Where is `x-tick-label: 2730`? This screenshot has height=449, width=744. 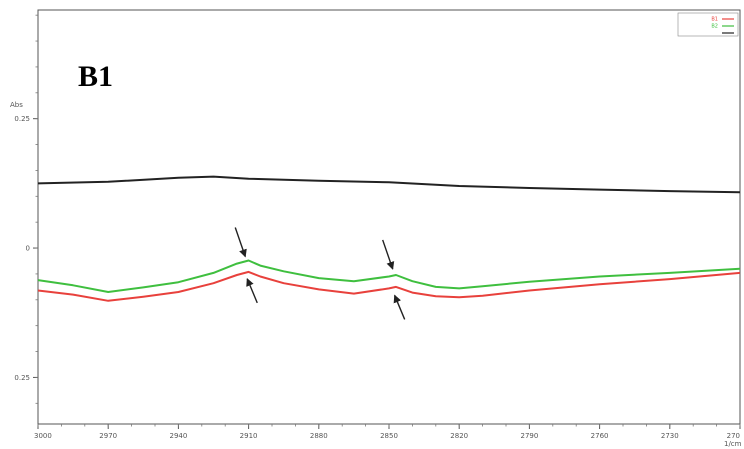
x-tick-label: 2730 is located at coordinates (670, 436).